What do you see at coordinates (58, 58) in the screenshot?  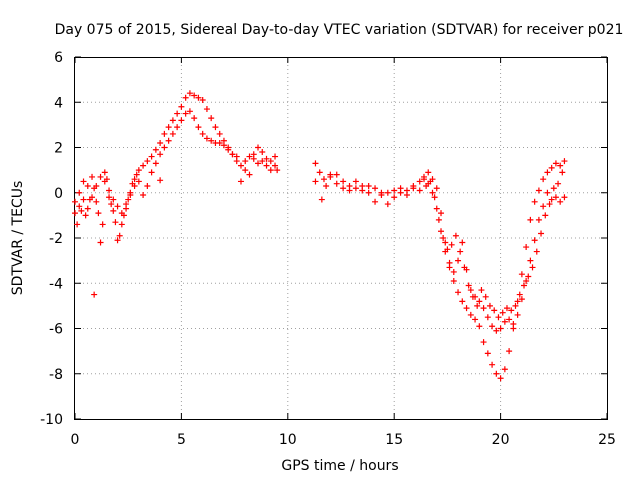 I see `y-tick-label: 6` at bounding box center [58, 58].